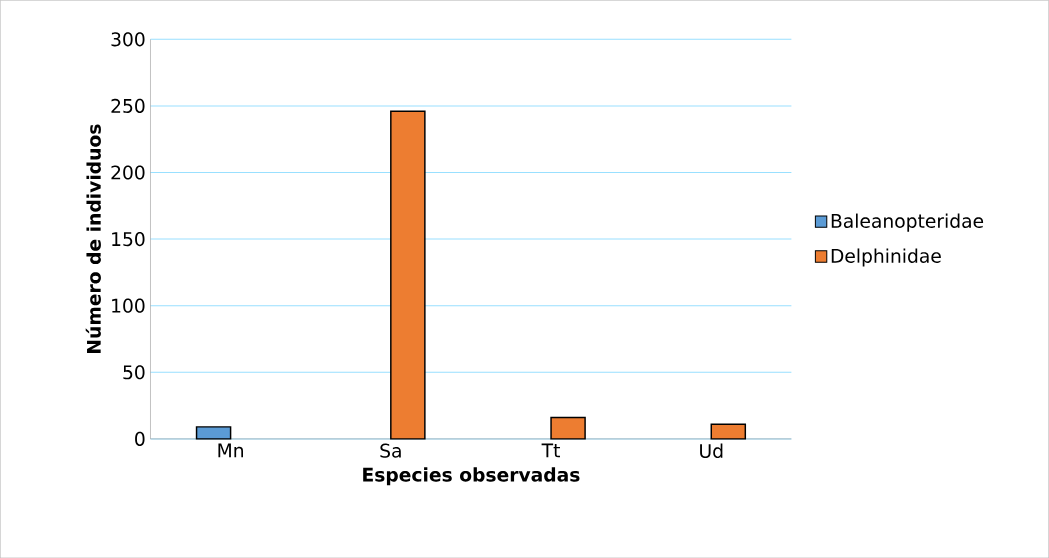 Image resolution: width=1049 pixels, height=558 pixels. I want to click on y-tick-label: 200, so click(128, 172).